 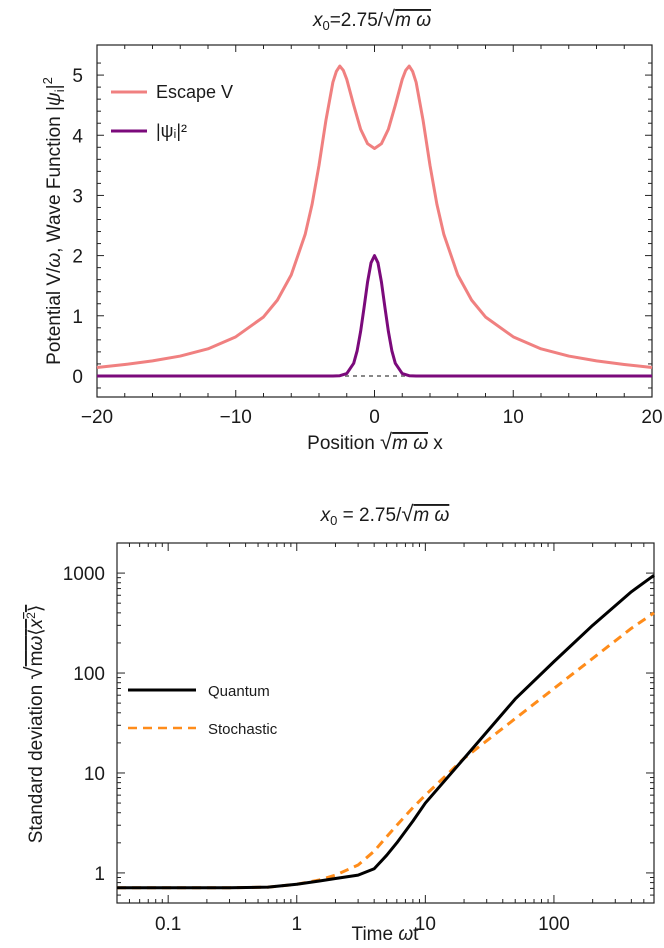 What do you see at coordinates (296, 924) in the screenshot?
I see `chart2-xtick-label: 1` at bounding box center [296, 924].